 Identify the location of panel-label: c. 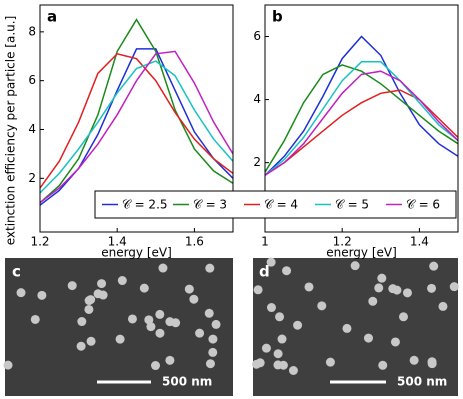
(16, 272).